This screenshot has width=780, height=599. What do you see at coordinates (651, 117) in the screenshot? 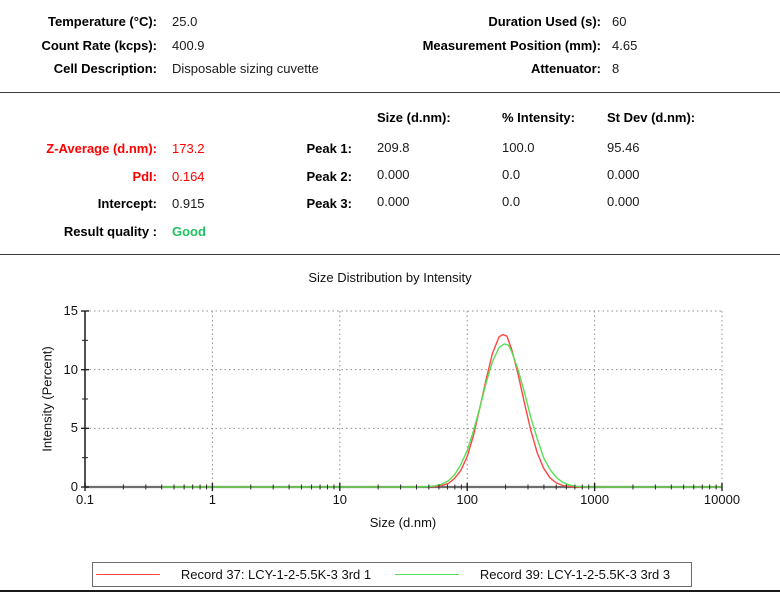
I see `column-header-stdev: St Dev (d.nm):` at bounding box center [651, 117].